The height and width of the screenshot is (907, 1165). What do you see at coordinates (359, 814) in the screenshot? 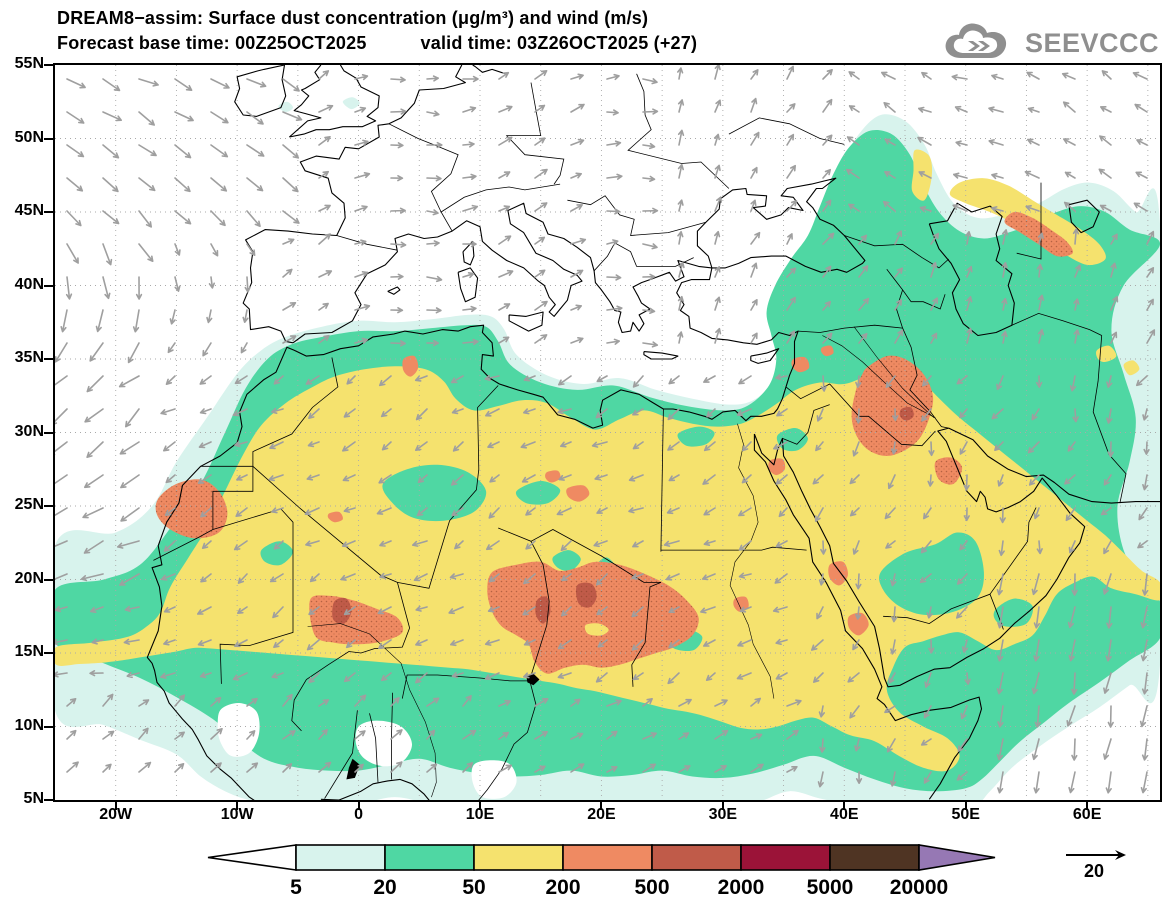
I see `lon-label: 0` at bounding box center [359, 814].